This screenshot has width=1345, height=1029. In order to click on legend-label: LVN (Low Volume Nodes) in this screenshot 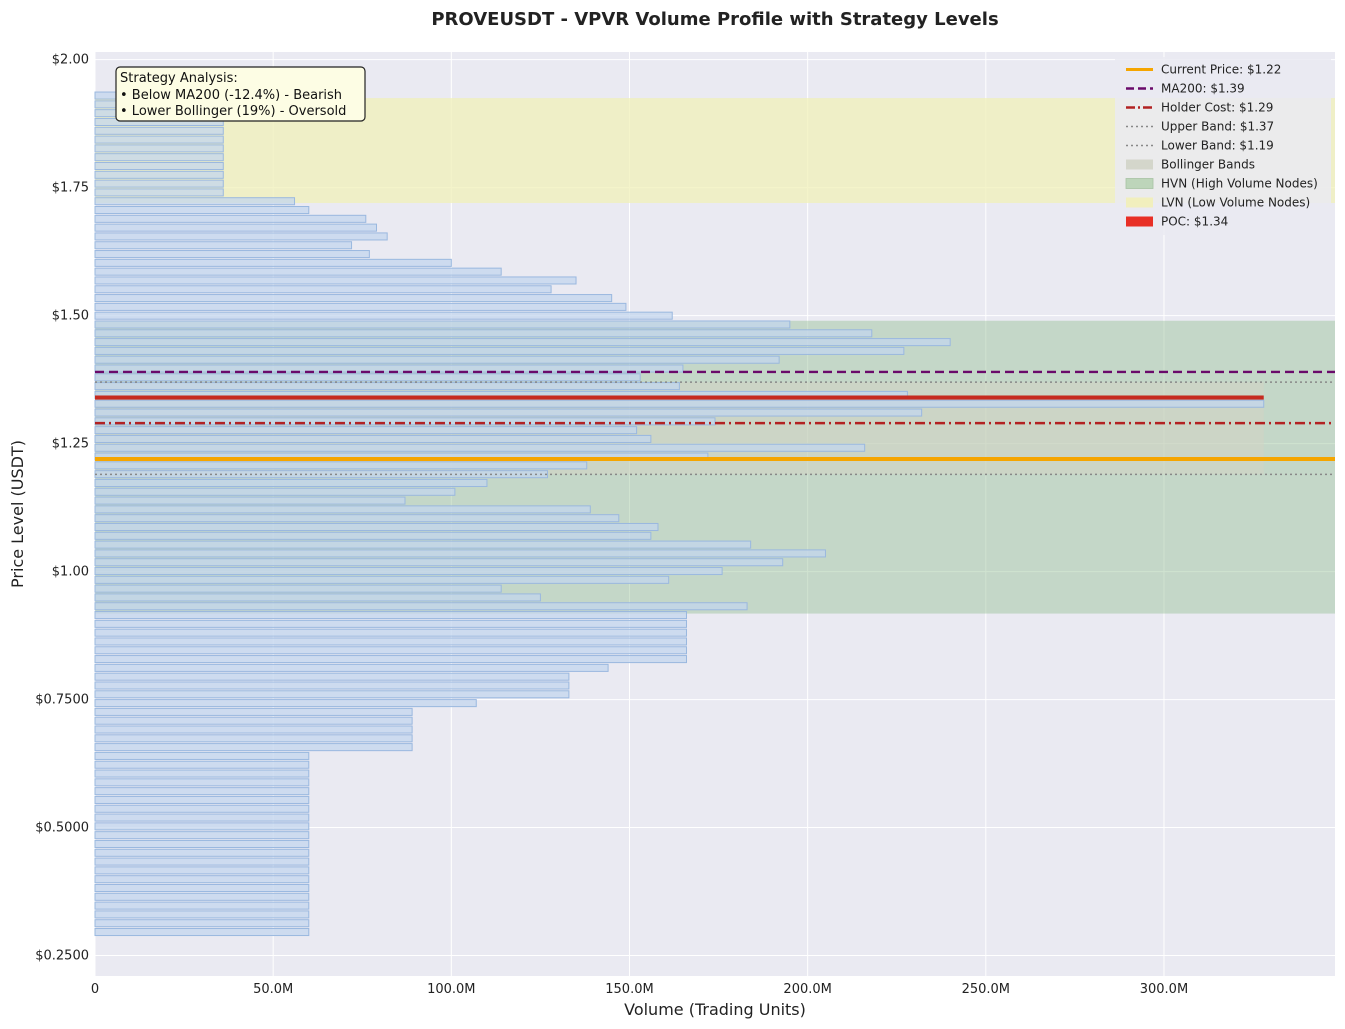, I will do `click(1235, 203)`.